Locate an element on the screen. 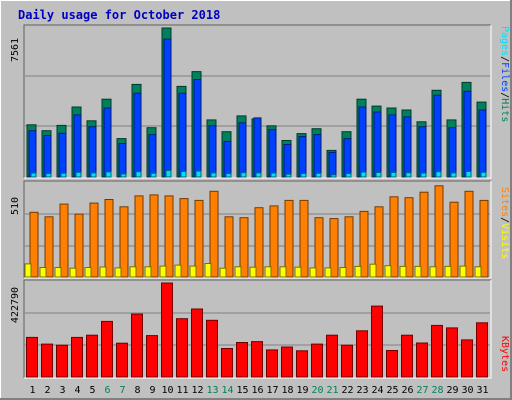  day-label-19: 19 is located at coordinates (302, 390).